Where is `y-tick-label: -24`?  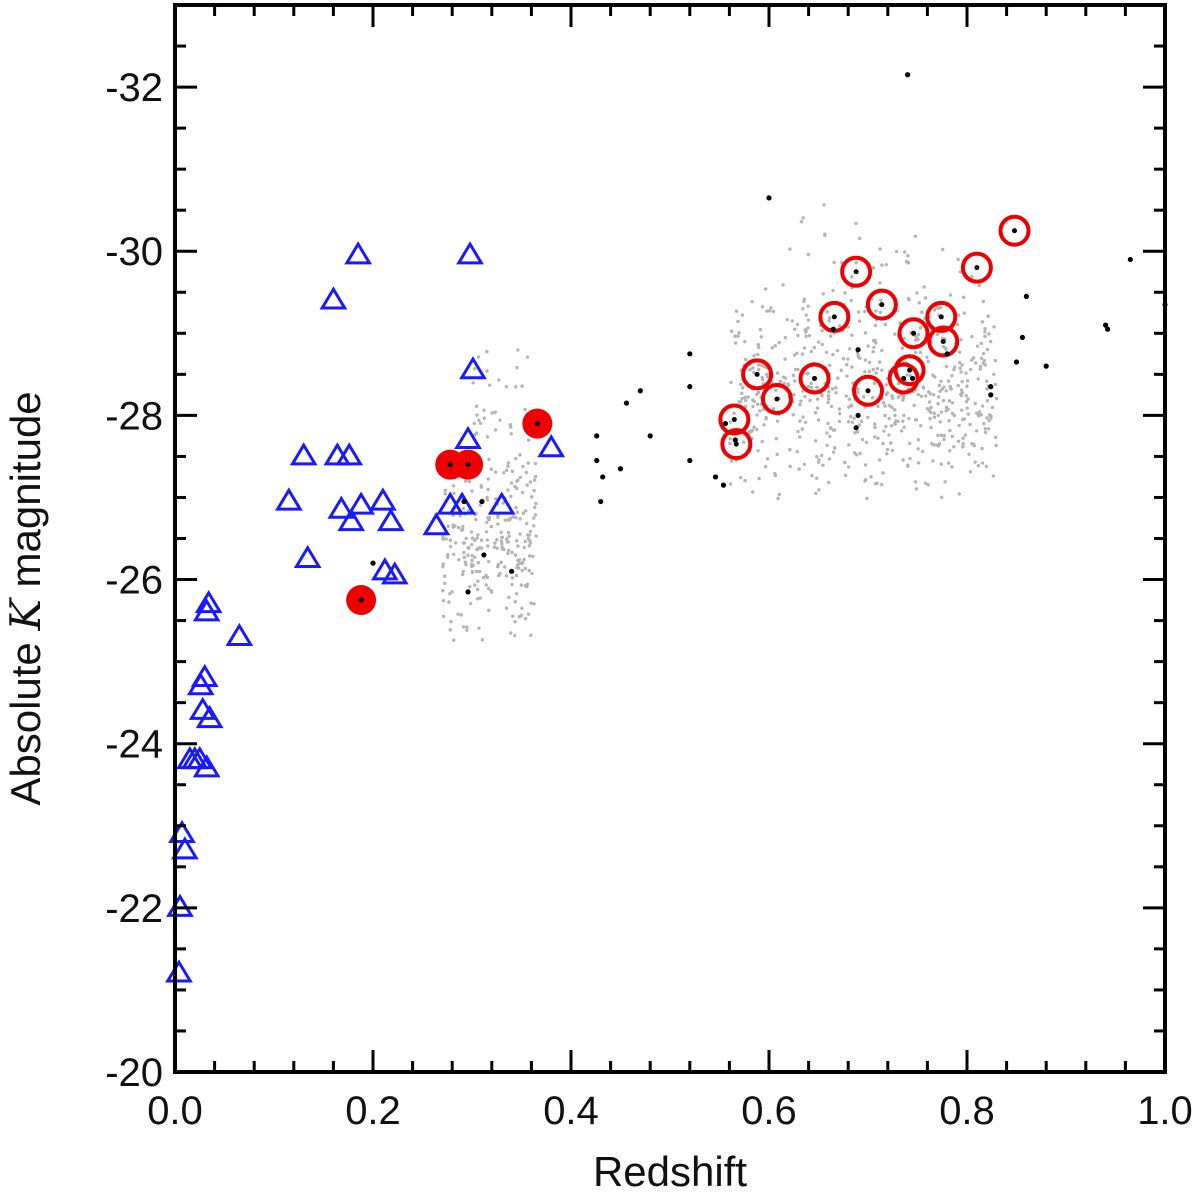
y-tick-label: -24 is located at coordinates (134, 745).